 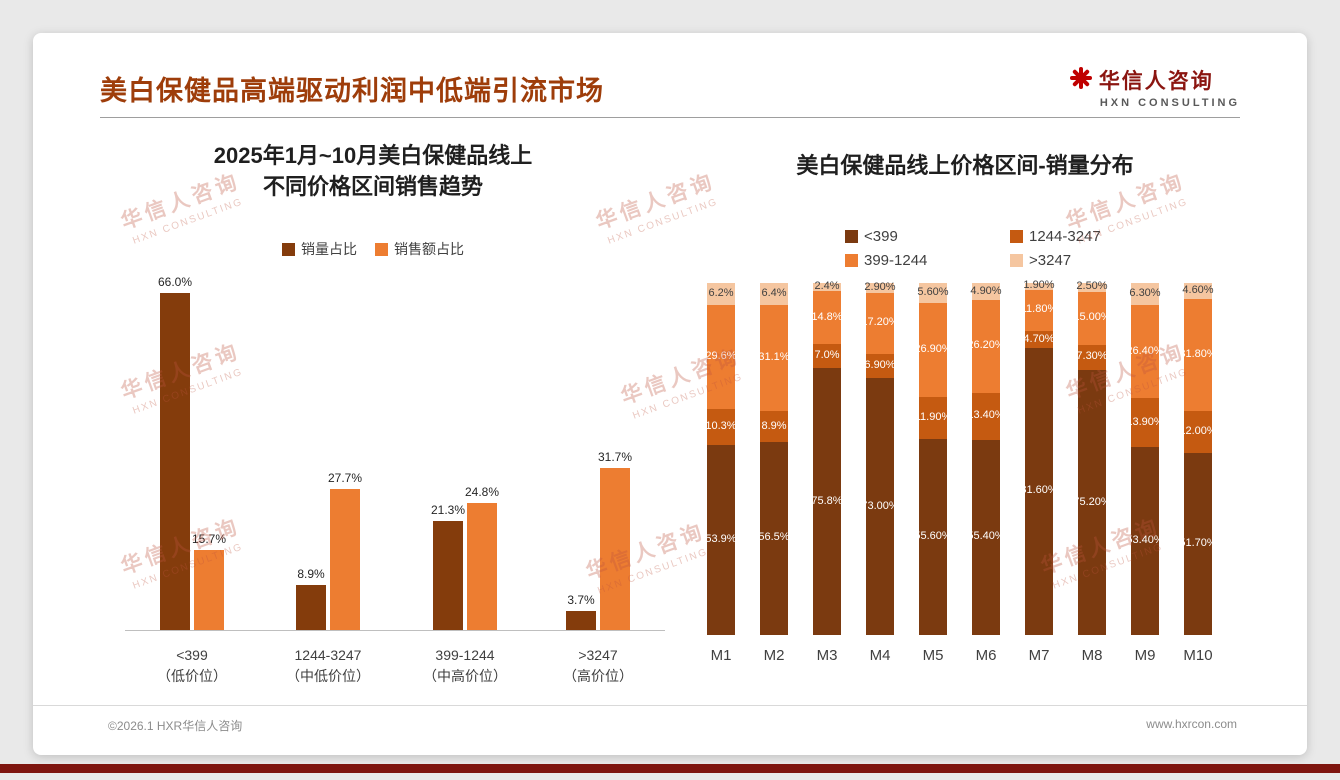 I want to click on footer-copyright: ©2026.1 HXR华信人咨询, so click(x=175, y=726).